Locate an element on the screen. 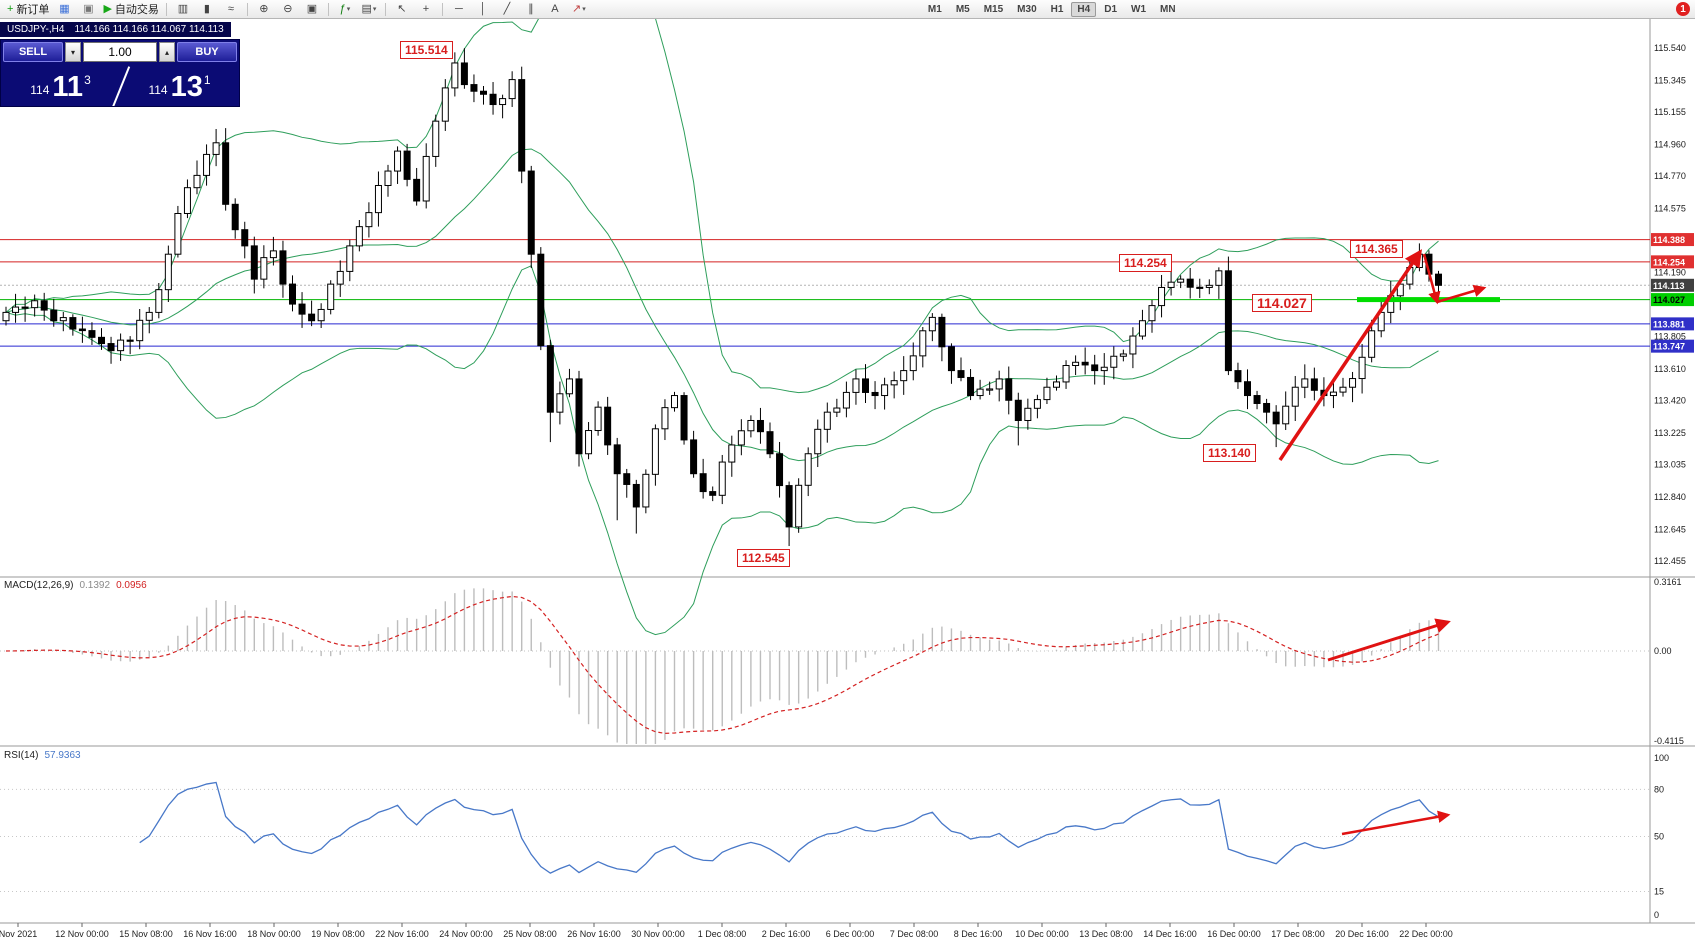 The height and width of the screenshot is (944, 1695). svg-text: 10 Dec 00:00 is located at coordinates (1042, 934).